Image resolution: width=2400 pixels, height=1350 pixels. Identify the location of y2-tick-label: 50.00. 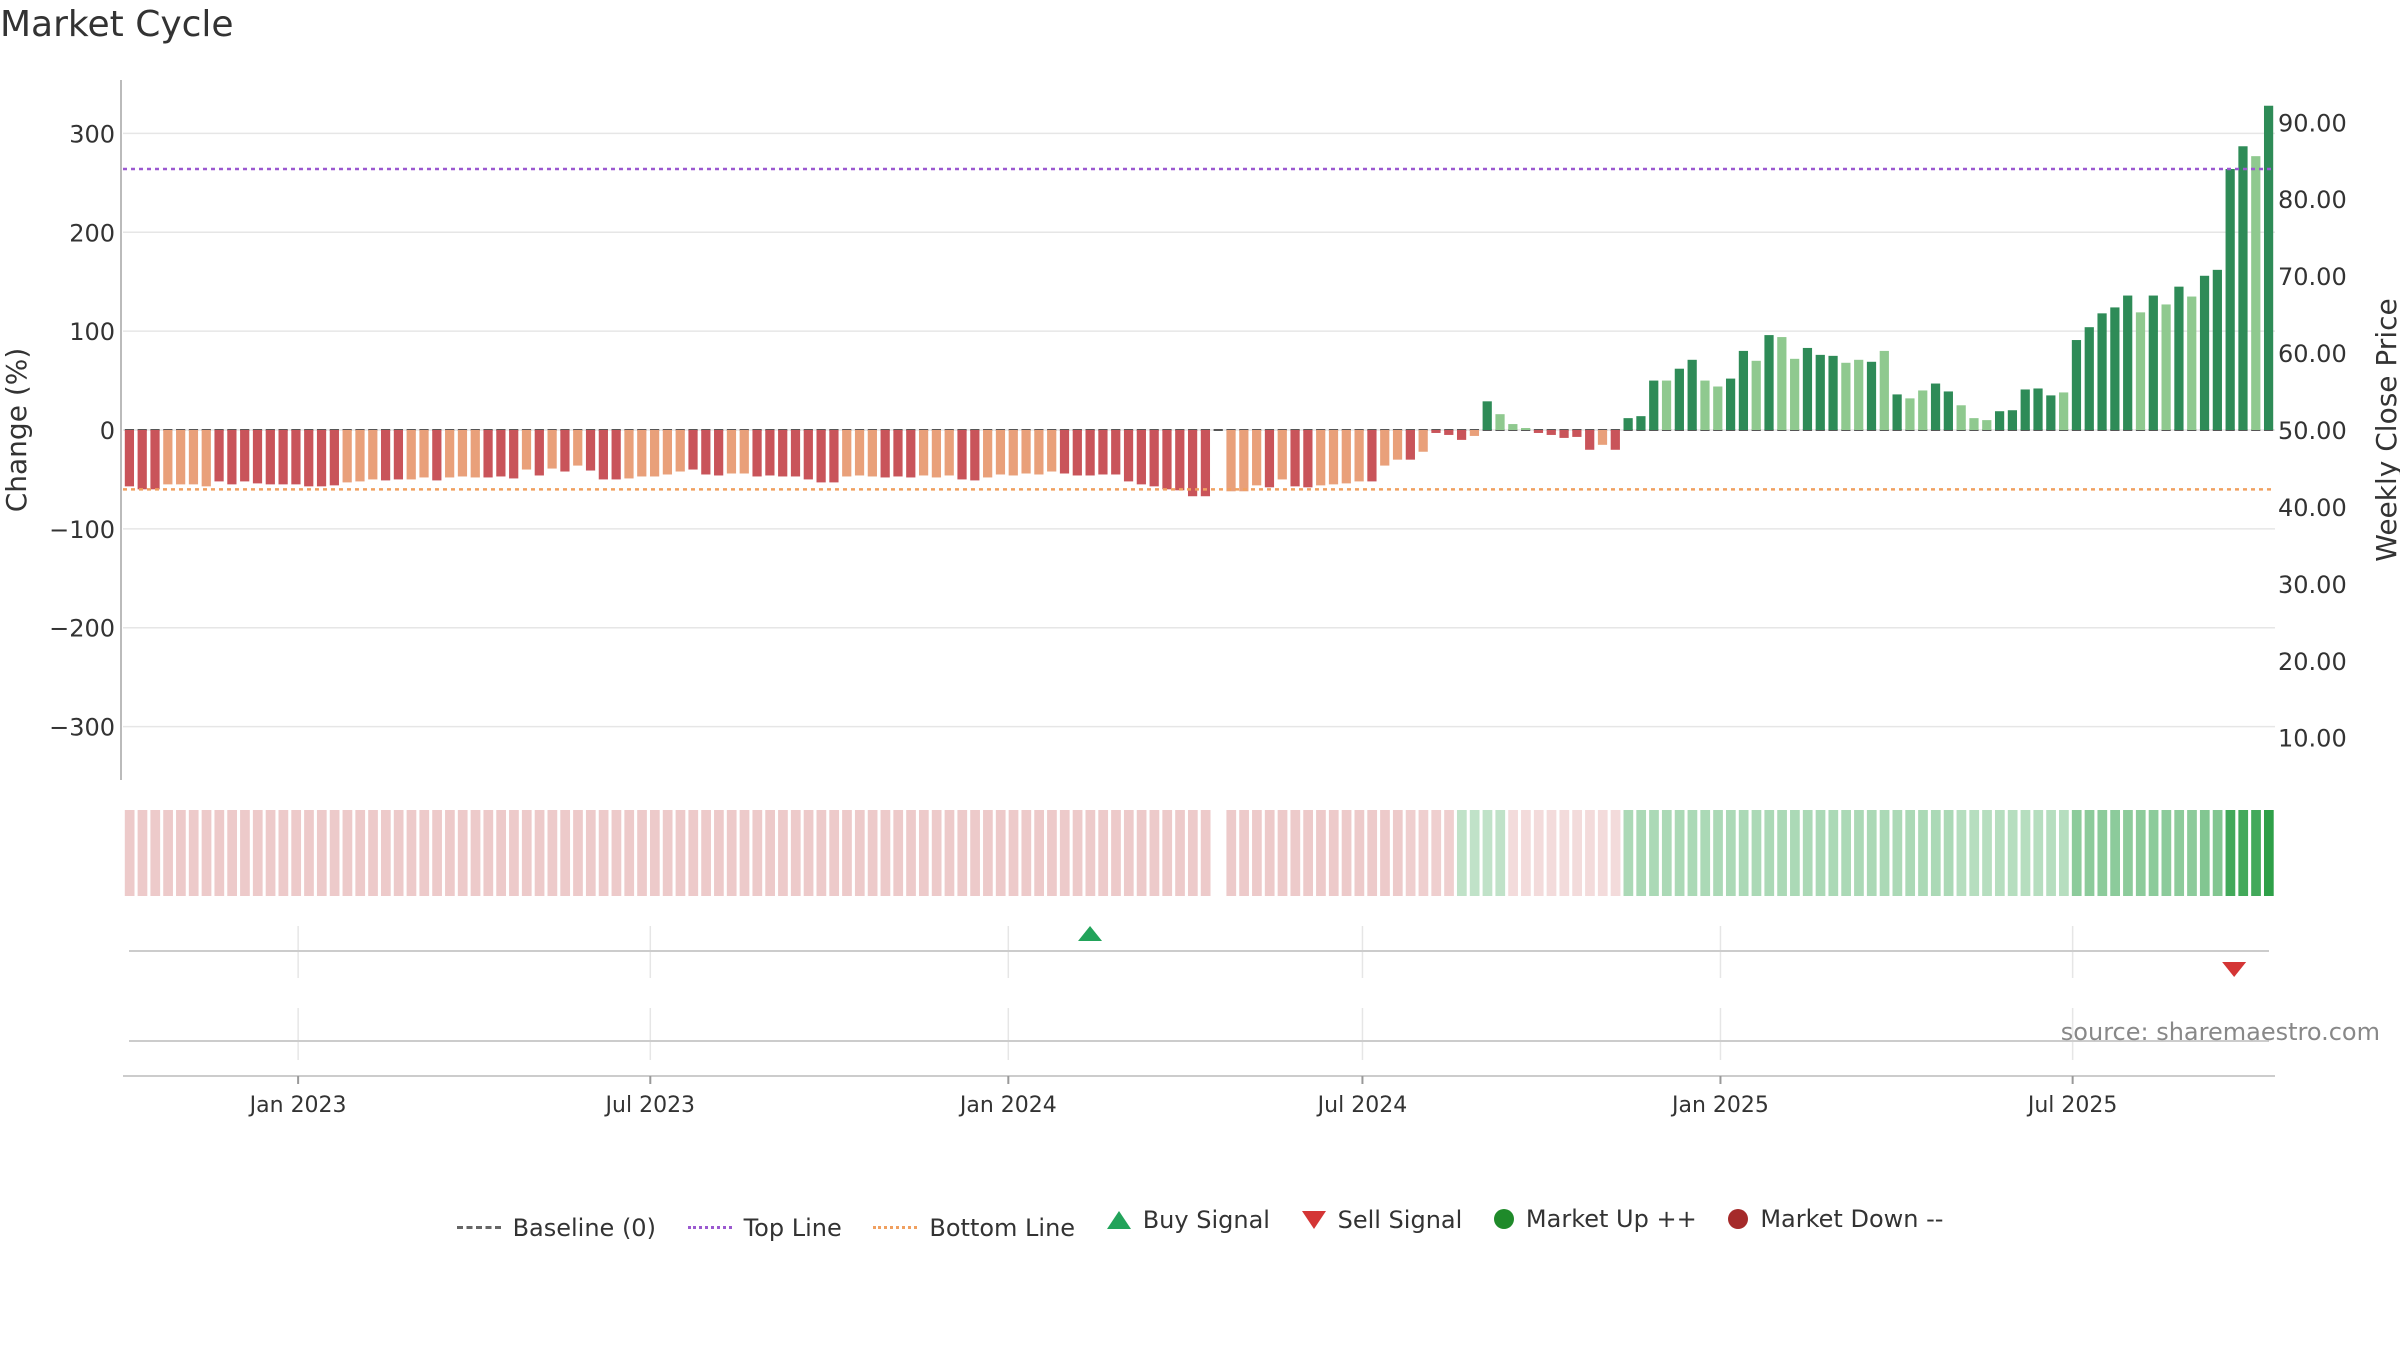
(2312, 431).